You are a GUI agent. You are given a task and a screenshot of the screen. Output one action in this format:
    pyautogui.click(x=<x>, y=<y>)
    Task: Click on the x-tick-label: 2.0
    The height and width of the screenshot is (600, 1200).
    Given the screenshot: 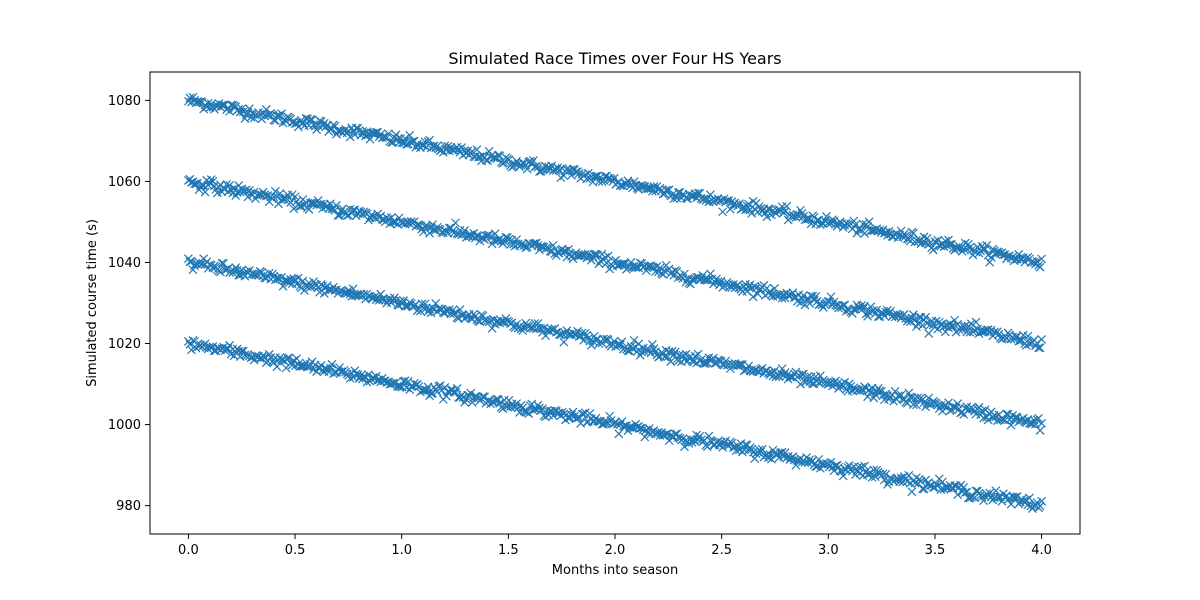 What is the action you would take?
    pyautogui.click(x=615, y=550)
    